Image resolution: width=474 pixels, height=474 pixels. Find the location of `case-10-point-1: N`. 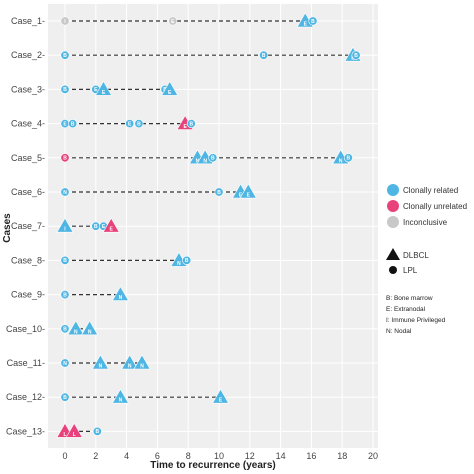

case-10-point-1: N is located at coordinates (76, 327).